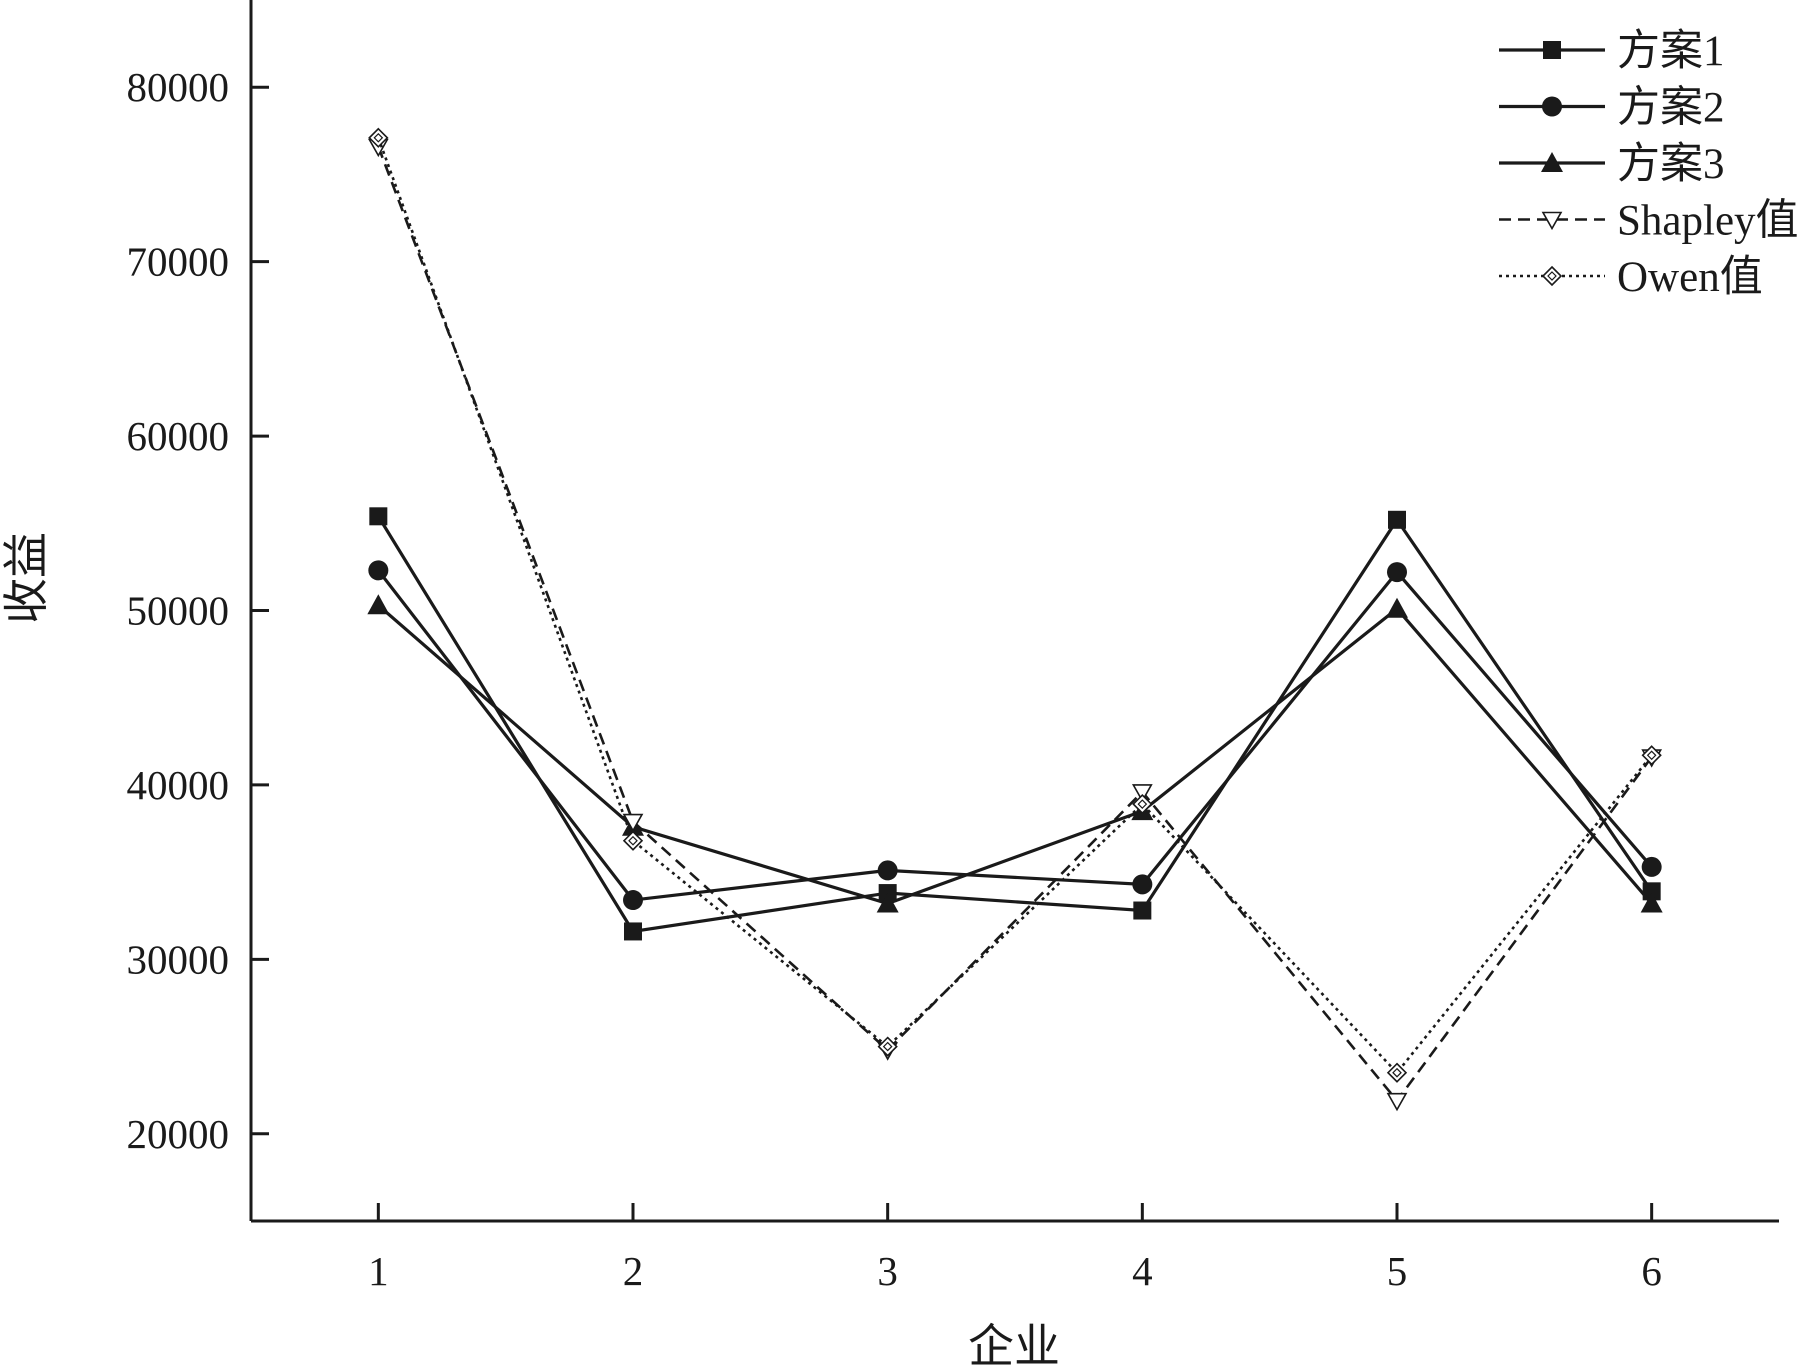 The width and height of the screenshot is (1811, 1369). I want to click on x-tick-label: 4, so click(1142, 1271).